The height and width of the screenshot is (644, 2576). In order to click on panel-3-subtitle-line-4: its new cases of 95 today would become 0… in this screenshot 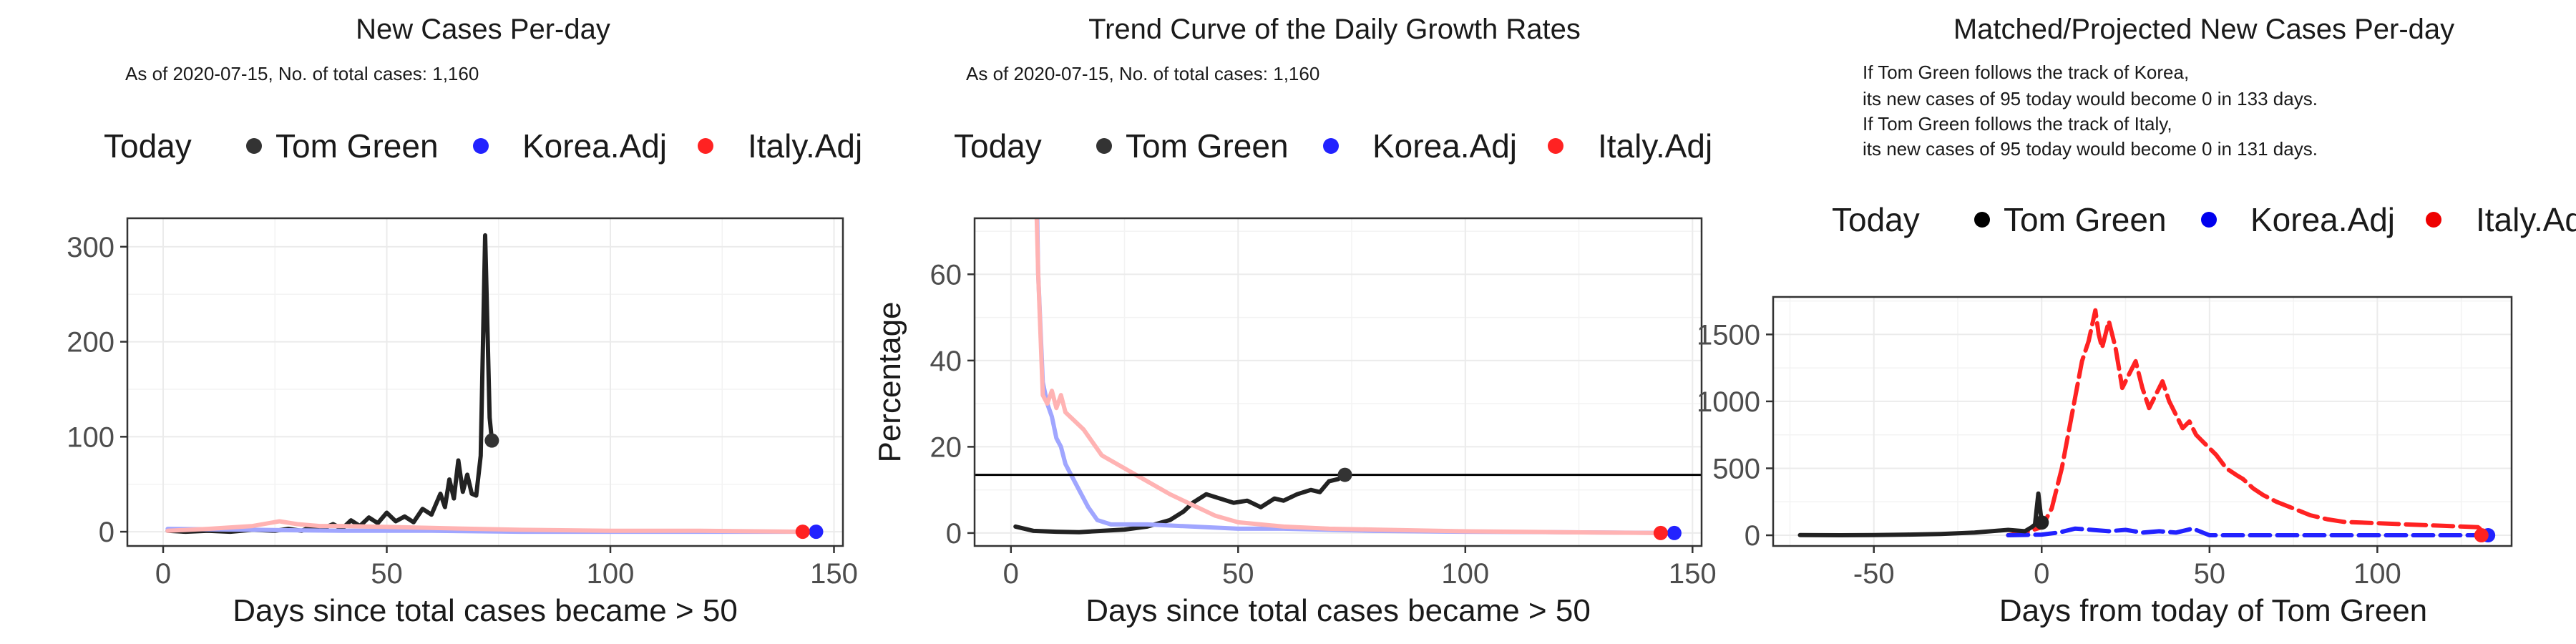, I will do `click(2090, 149)`.